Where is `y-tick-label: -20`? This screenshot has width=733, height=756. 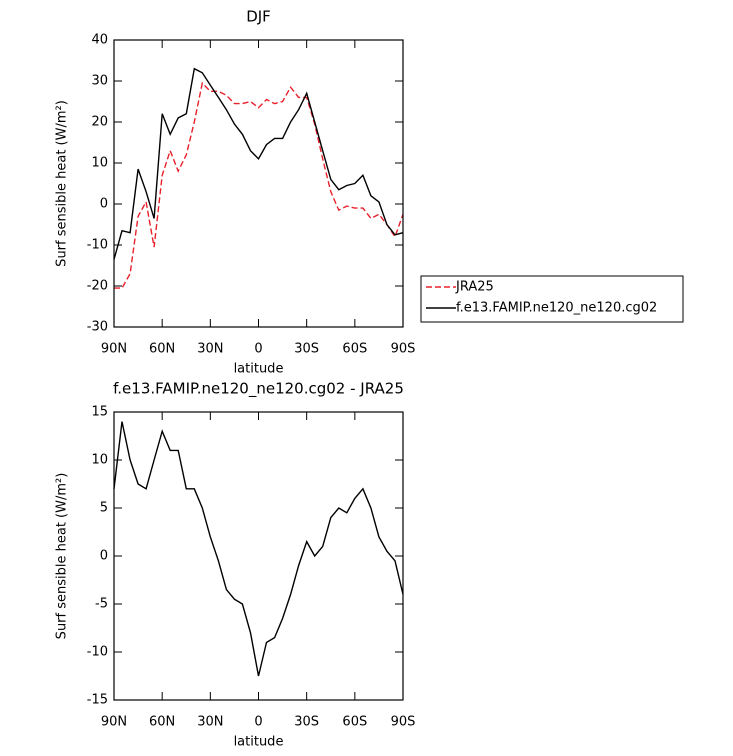
y-tick-label: -20 is located at coordinates (97, 286).